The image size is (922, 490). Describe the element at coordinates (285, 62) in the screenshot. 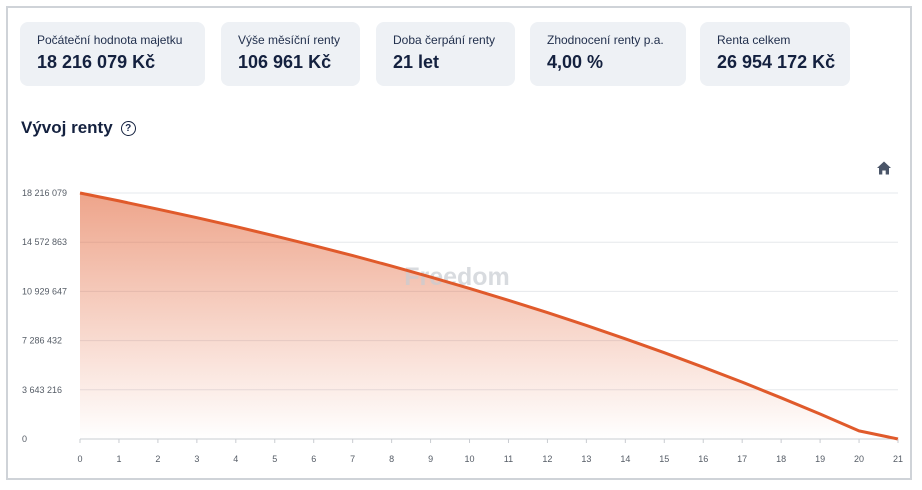

I see `card-value: 106 961 Kč` at that location.